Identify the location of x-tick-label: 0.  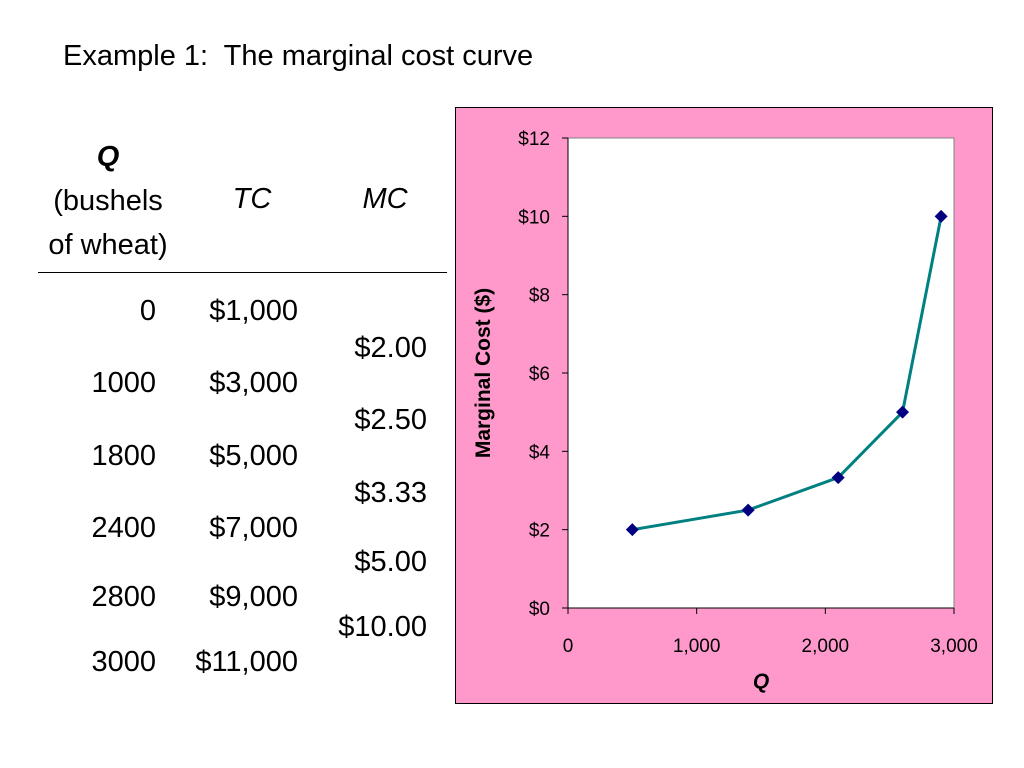
(568, 646).